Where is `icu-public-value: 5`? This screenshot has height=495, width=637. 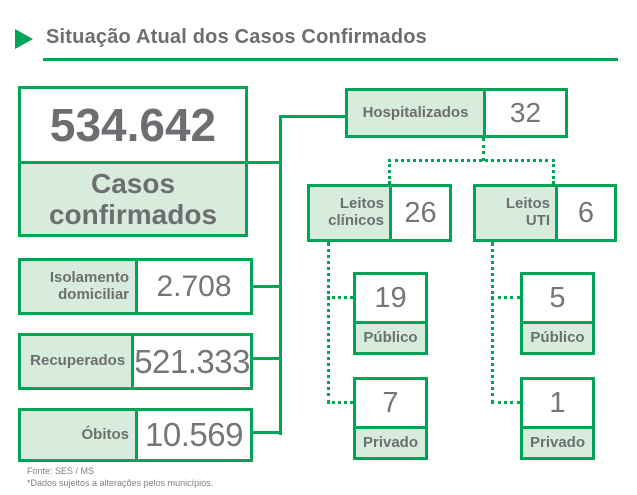 icu-public-value: 5 is located at coordinates (557, 299).